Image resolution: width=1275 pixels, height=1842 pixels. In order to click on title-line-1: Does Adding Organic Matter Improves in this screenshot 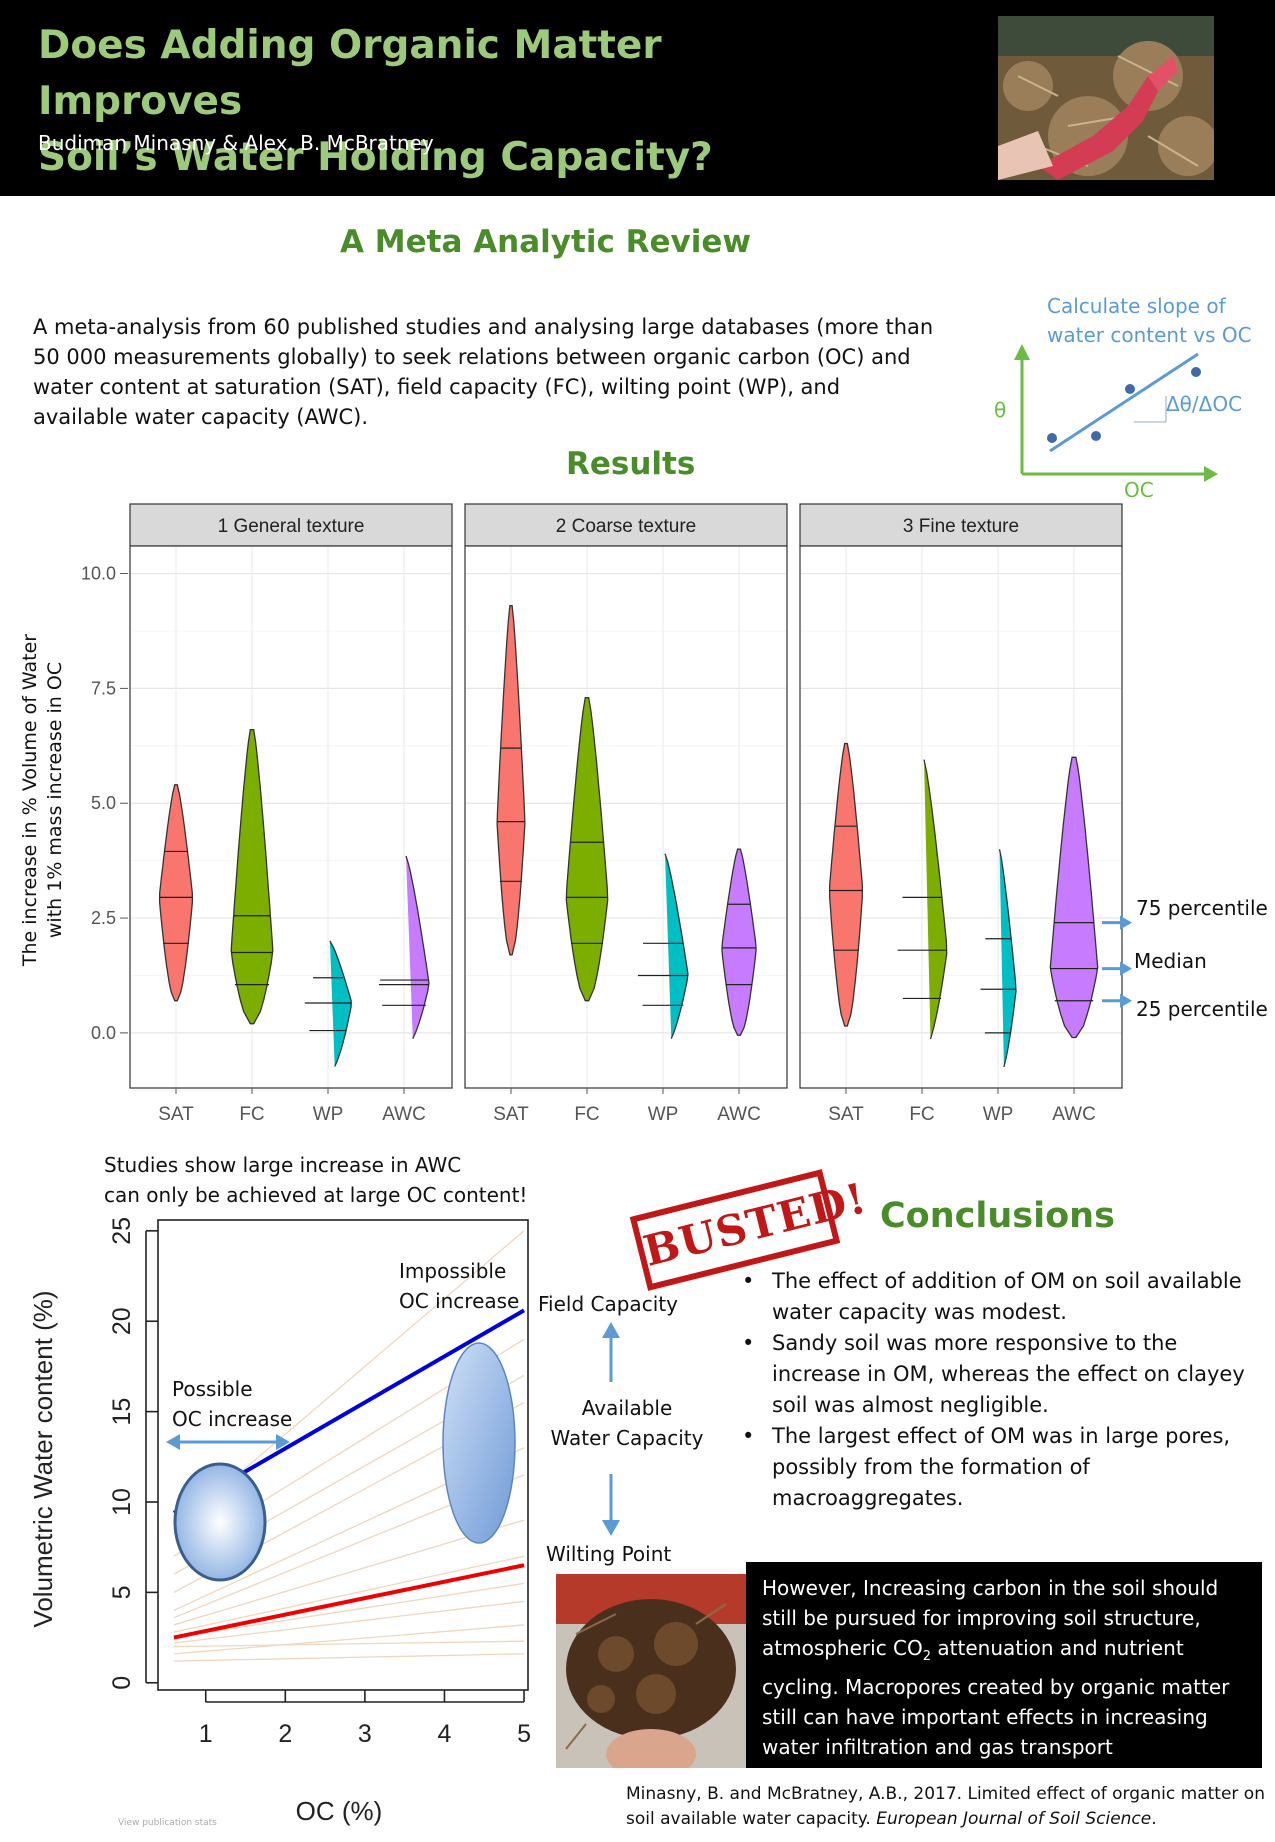, I will do `click(350, 73)`.